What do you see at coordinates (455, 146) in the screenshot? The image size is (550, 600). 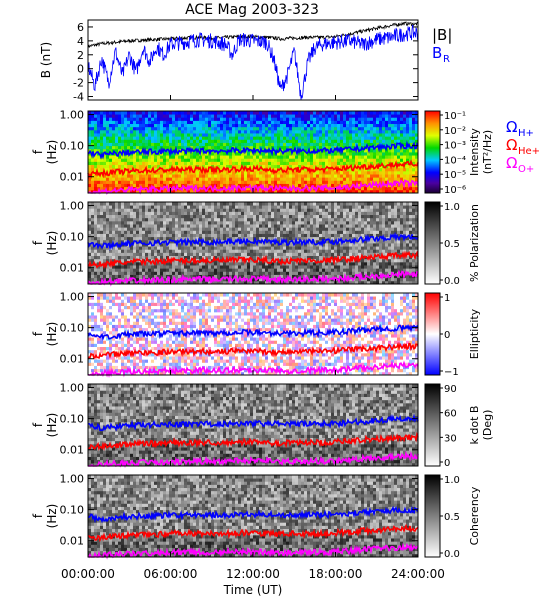 I see `colorbar-tick-label: 10⁻³` at bounding box center [455, 146].